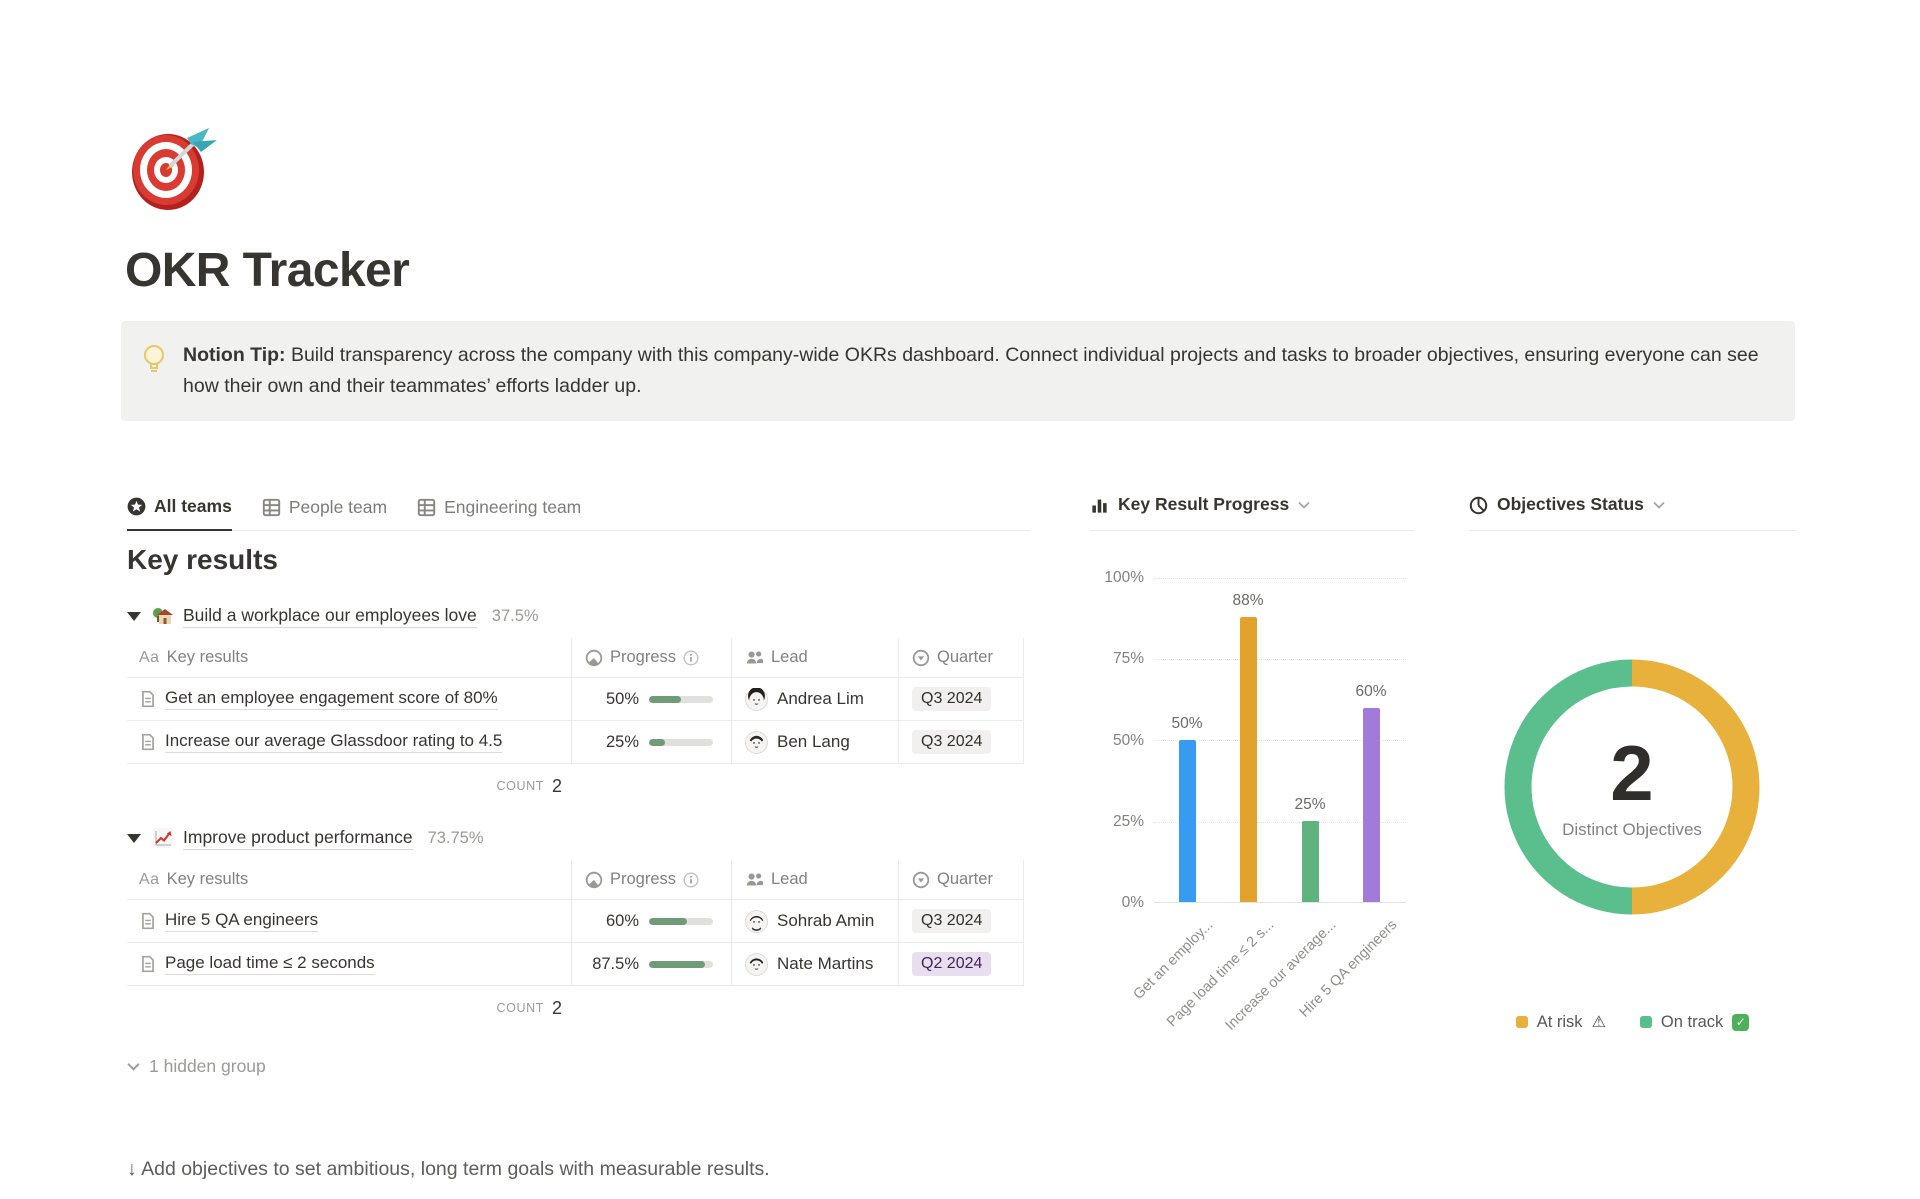 The height and width of the screenshot is (1199, 1920). What do you see at coordinates (615, 963) in the screenshot?
I see `progress-value: 87.5%` at bounding box center [615, 963].